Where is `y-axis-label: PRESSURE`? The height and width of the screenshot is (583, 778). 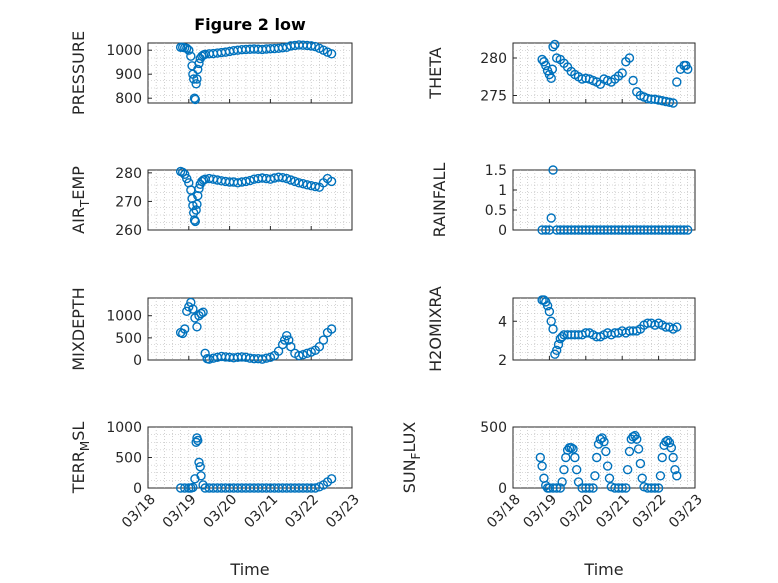 y-axis-label: PRESSURE is located at coordinates (78, 73).